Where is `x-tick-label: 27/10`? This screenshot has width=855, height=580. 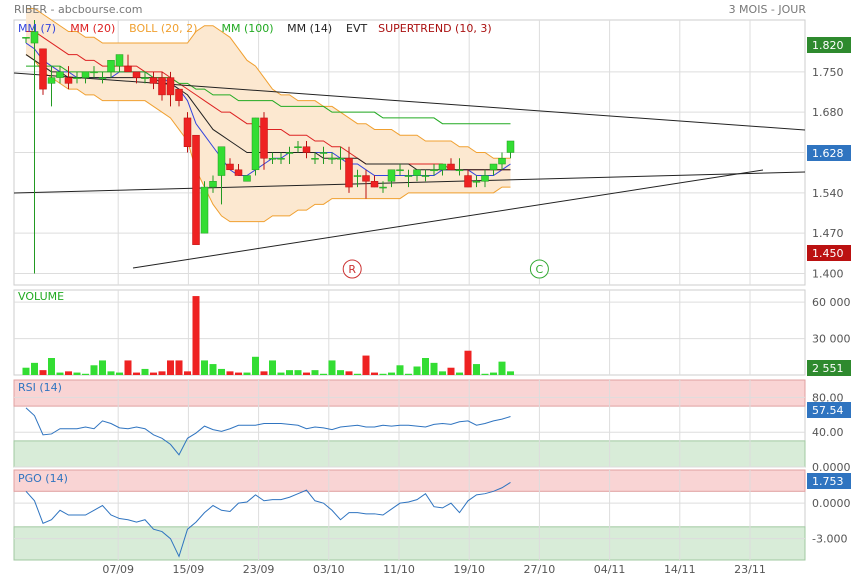
x-tick-label: 27/10 is located at coordinates (540, 569).